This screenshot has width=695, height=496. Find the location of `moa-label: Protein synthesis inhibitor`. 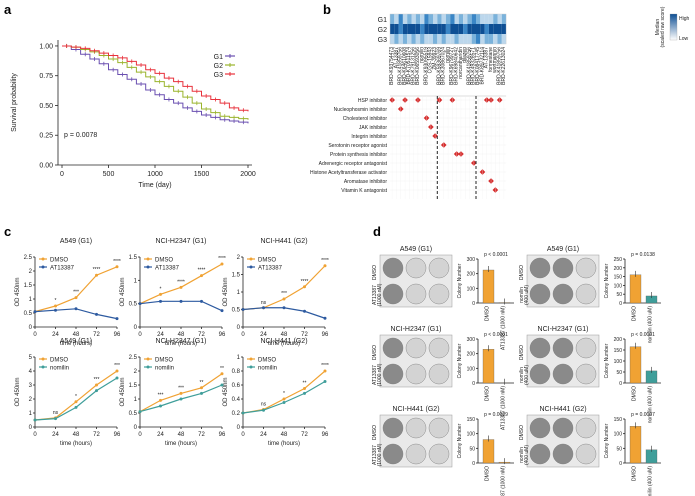

moa-label: Protein synthesis inhibitor is located at coordinates (358, 155).